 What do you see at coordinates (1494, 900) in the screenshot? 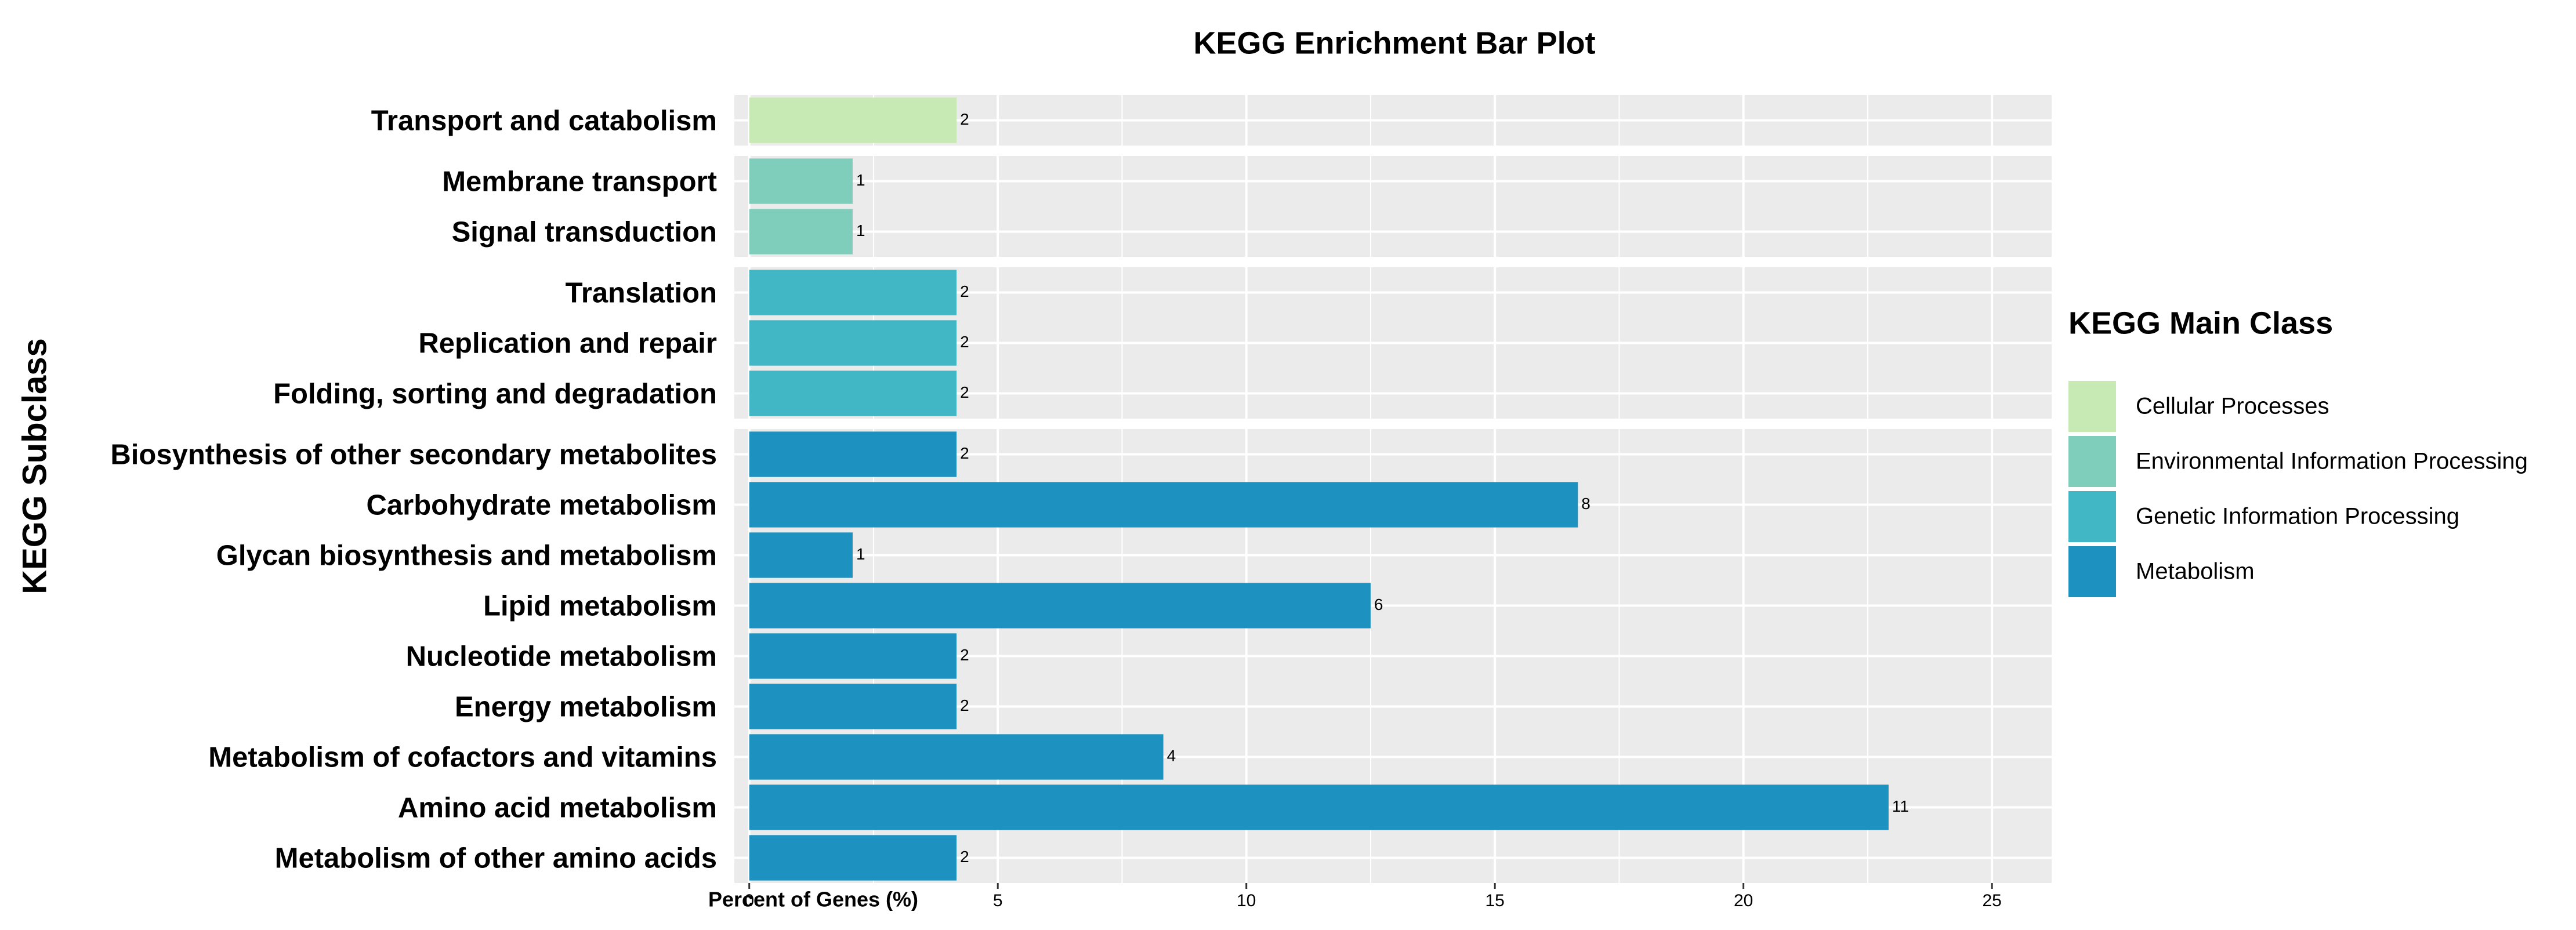
I see `x-tick-label: 15` at bounding box center [1494, 900].